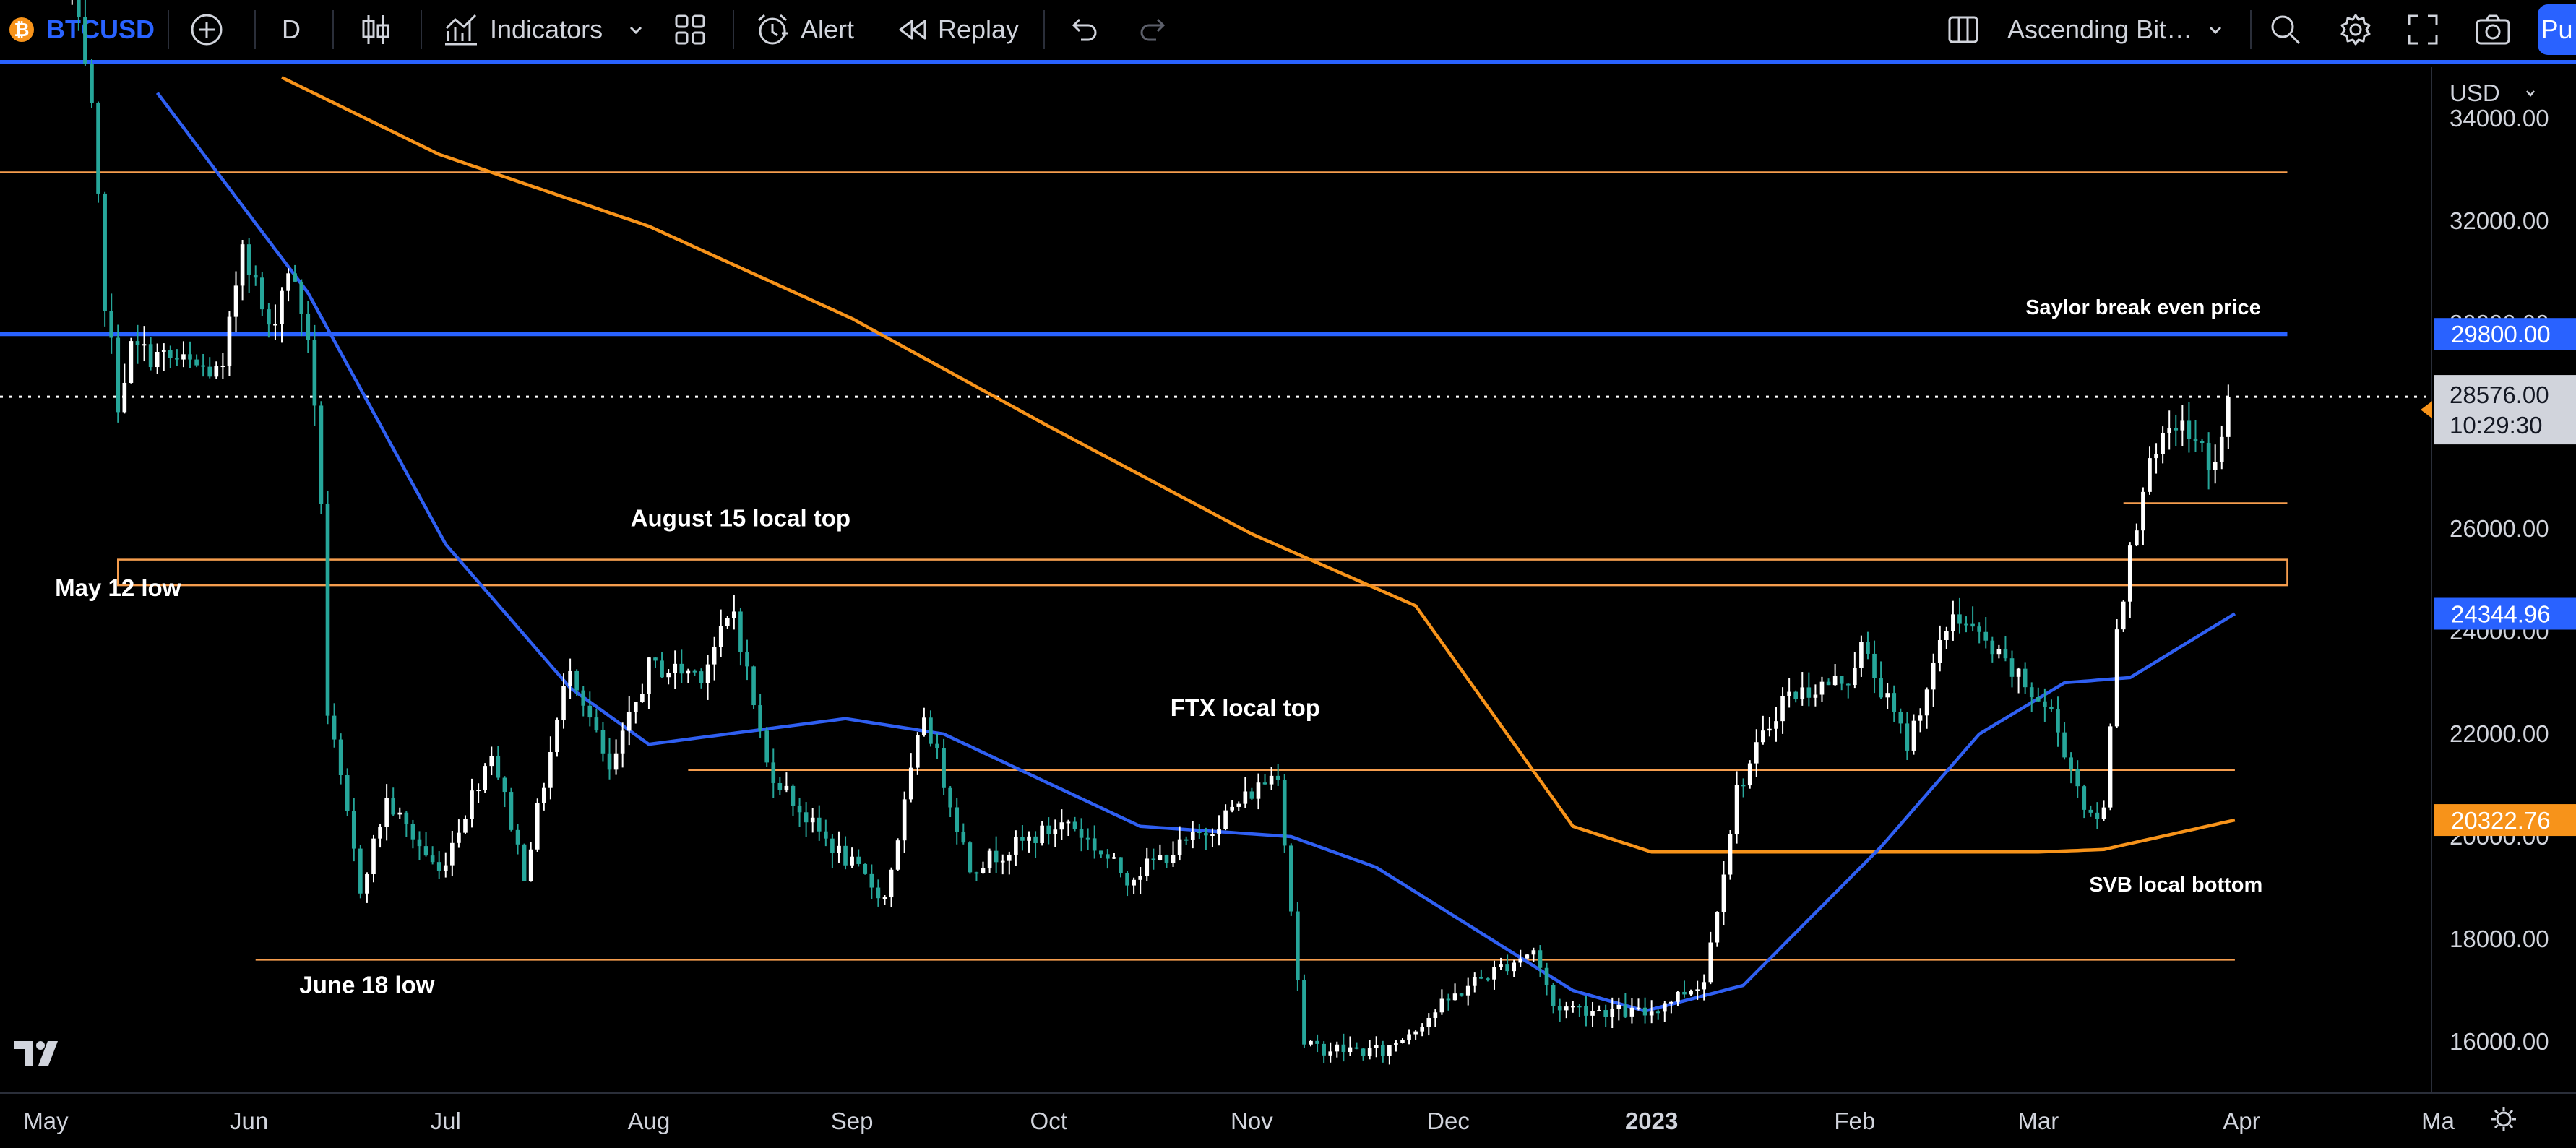 This screenshot has width=2576, height=1148. I want to click on templates-icon, so click(690, 29).